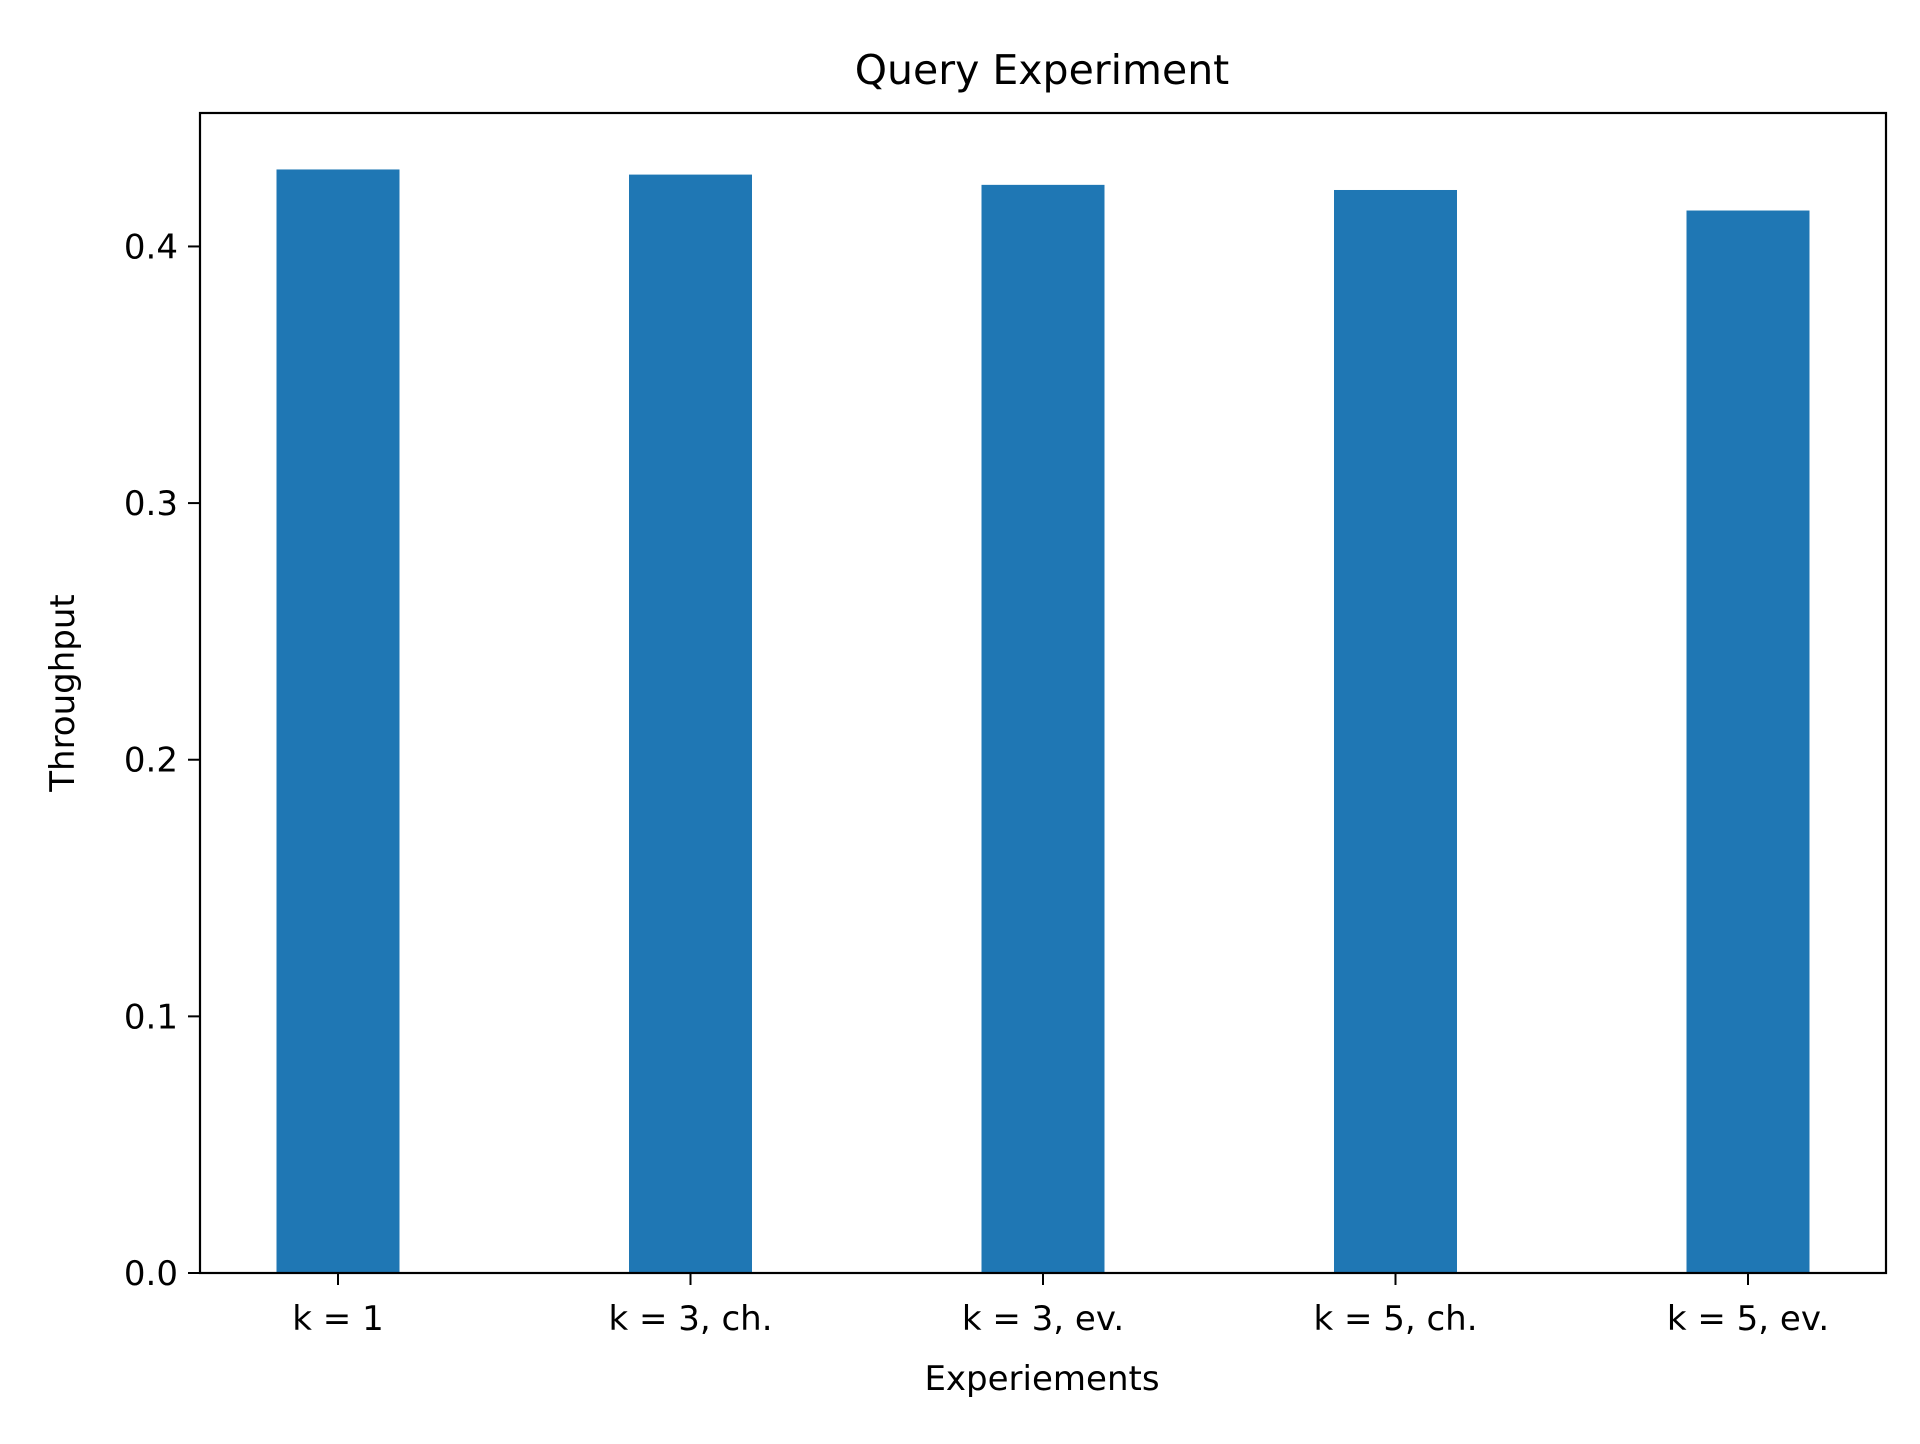  I want to click on y-axis-ticks: 0.0 0.1 0.2 0.3 0.4, so click(162, 760).